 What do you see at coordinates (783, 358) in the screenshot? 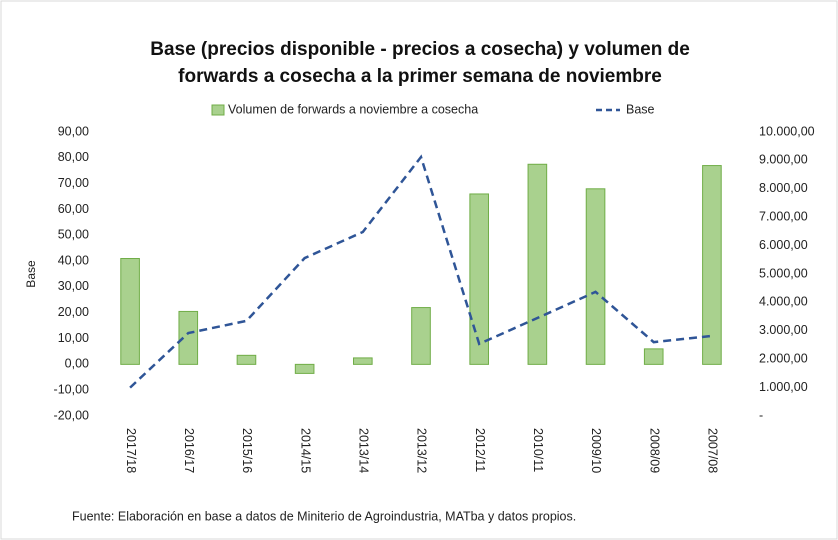
I see `y2-tick-label: 2.000,00` at bounding box center [783, 358].